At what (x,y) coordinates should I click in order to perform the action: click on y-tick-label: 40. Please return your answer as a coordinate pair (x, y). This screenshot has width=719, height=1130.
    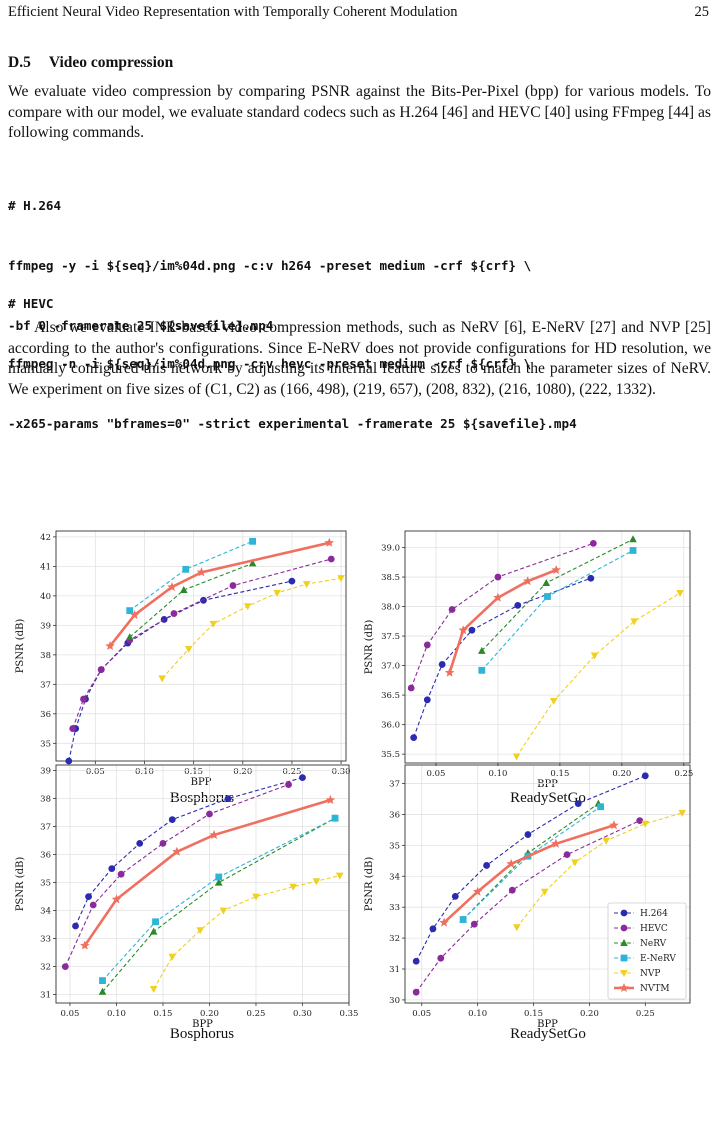
    Looking at the image, I should click on (45, 597).